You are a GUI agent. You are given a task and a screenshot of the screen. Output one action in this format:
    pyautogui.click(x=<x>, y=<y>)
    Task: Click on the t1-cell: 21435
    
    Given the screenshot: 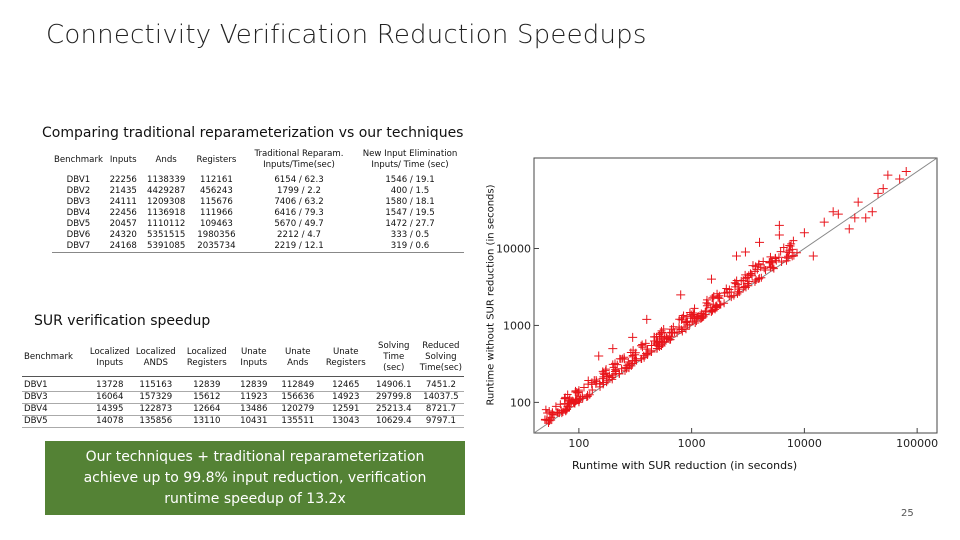 What is the action you would take?
    pyautogui.click(x=123, y=191)
    